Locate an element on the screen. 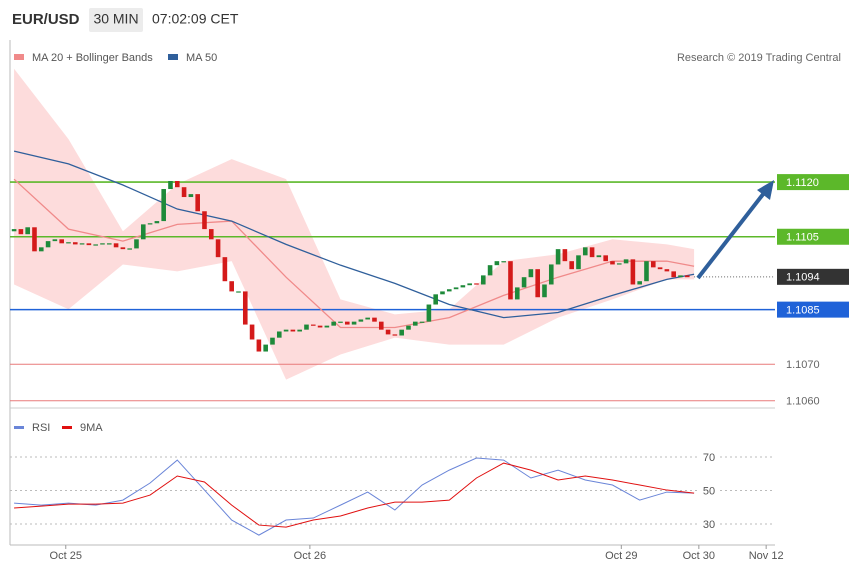  y-tick-label: 70 is located at coordinates (709, 458).